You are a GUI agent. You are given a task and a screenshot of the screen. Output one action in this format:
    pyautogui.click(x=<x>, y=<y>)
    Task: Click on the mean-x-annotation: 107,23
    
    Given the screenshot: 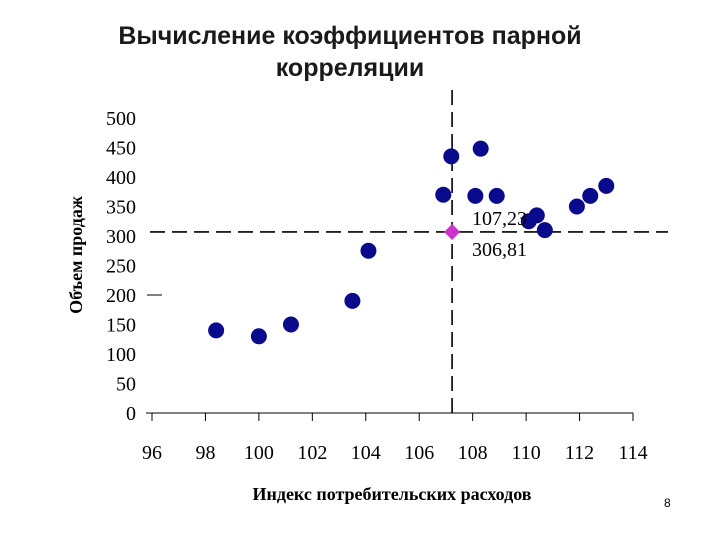 What is the action you would take?
    pyautogui.click(x=499, y=219)
    